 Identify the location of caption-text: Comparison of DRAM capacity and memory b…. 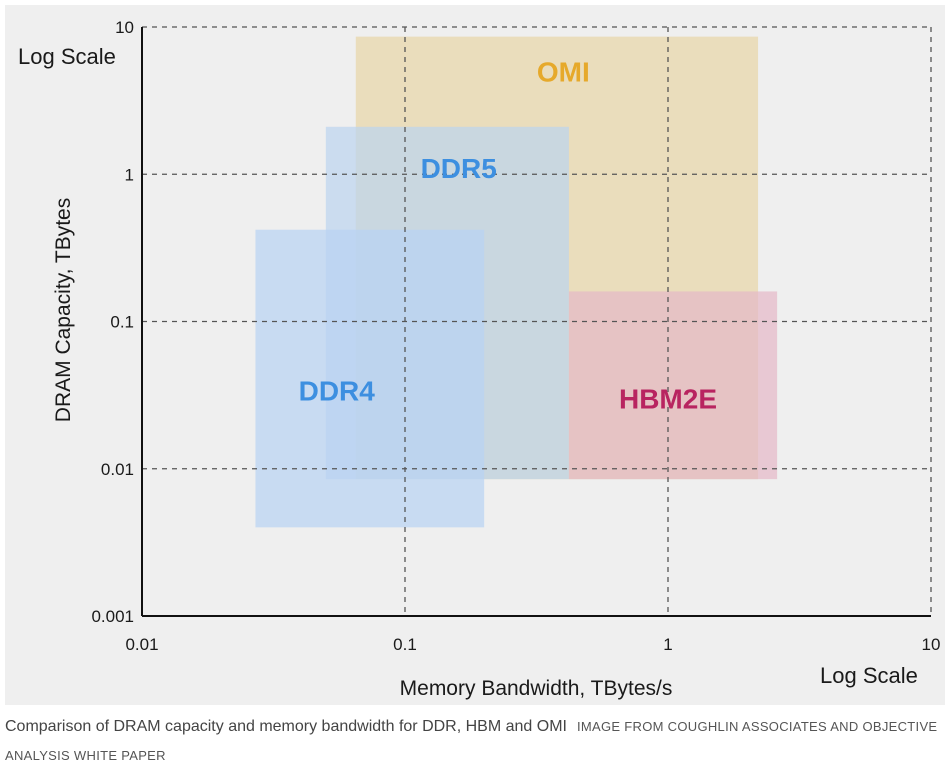
(286, 726).